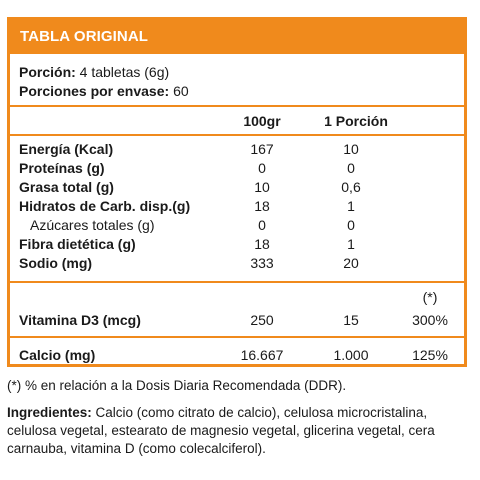  Describe the element at coordinates (262, 187) in the screenshot. I see `nutrient-per100: 10` at that location.